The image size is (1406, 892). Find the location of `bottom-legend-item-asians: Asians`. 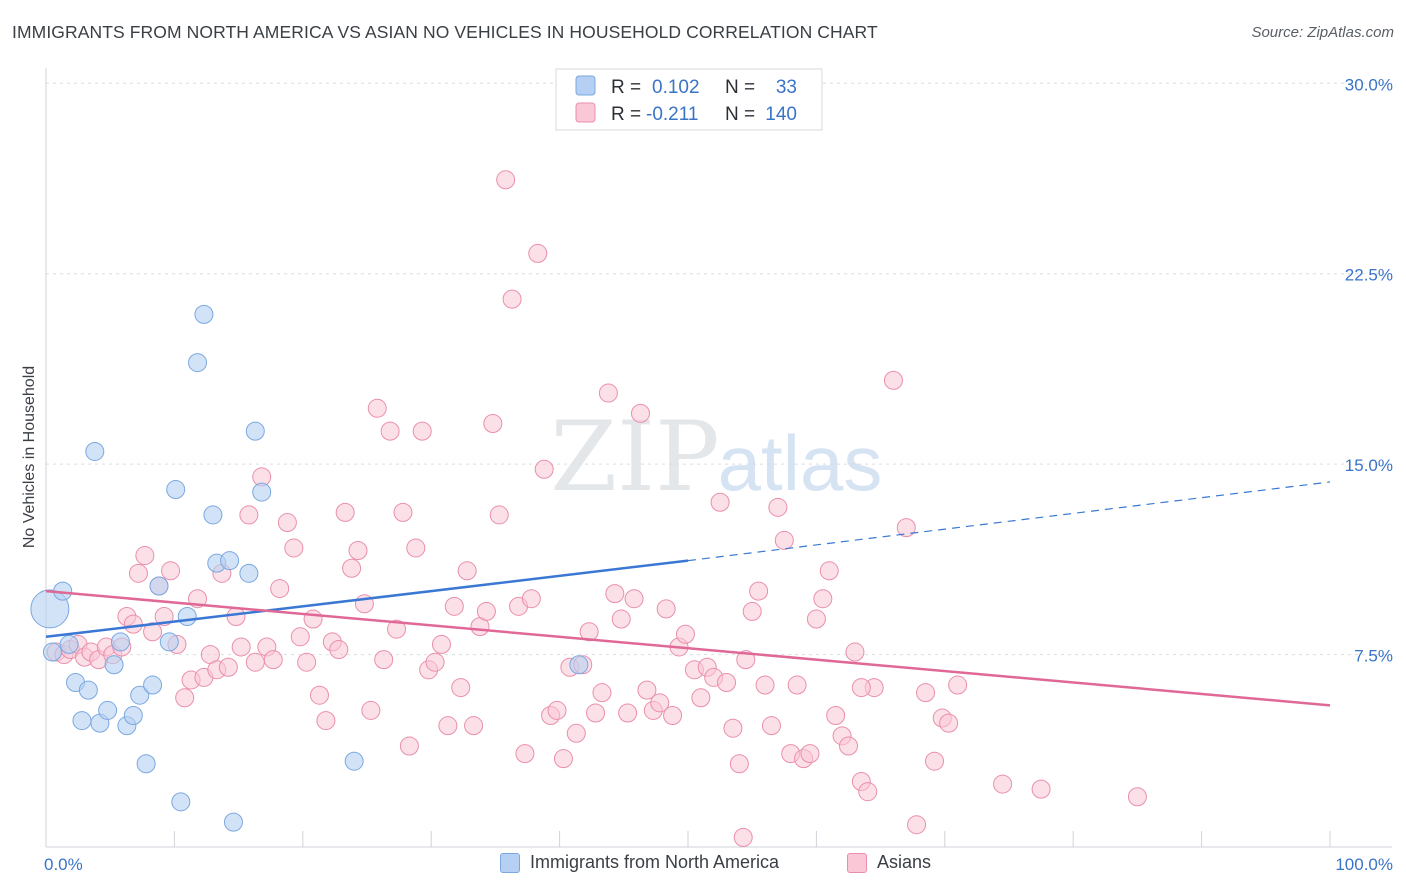

bottom-legend-item-asians: Asians is located at coordinates (889, 862).